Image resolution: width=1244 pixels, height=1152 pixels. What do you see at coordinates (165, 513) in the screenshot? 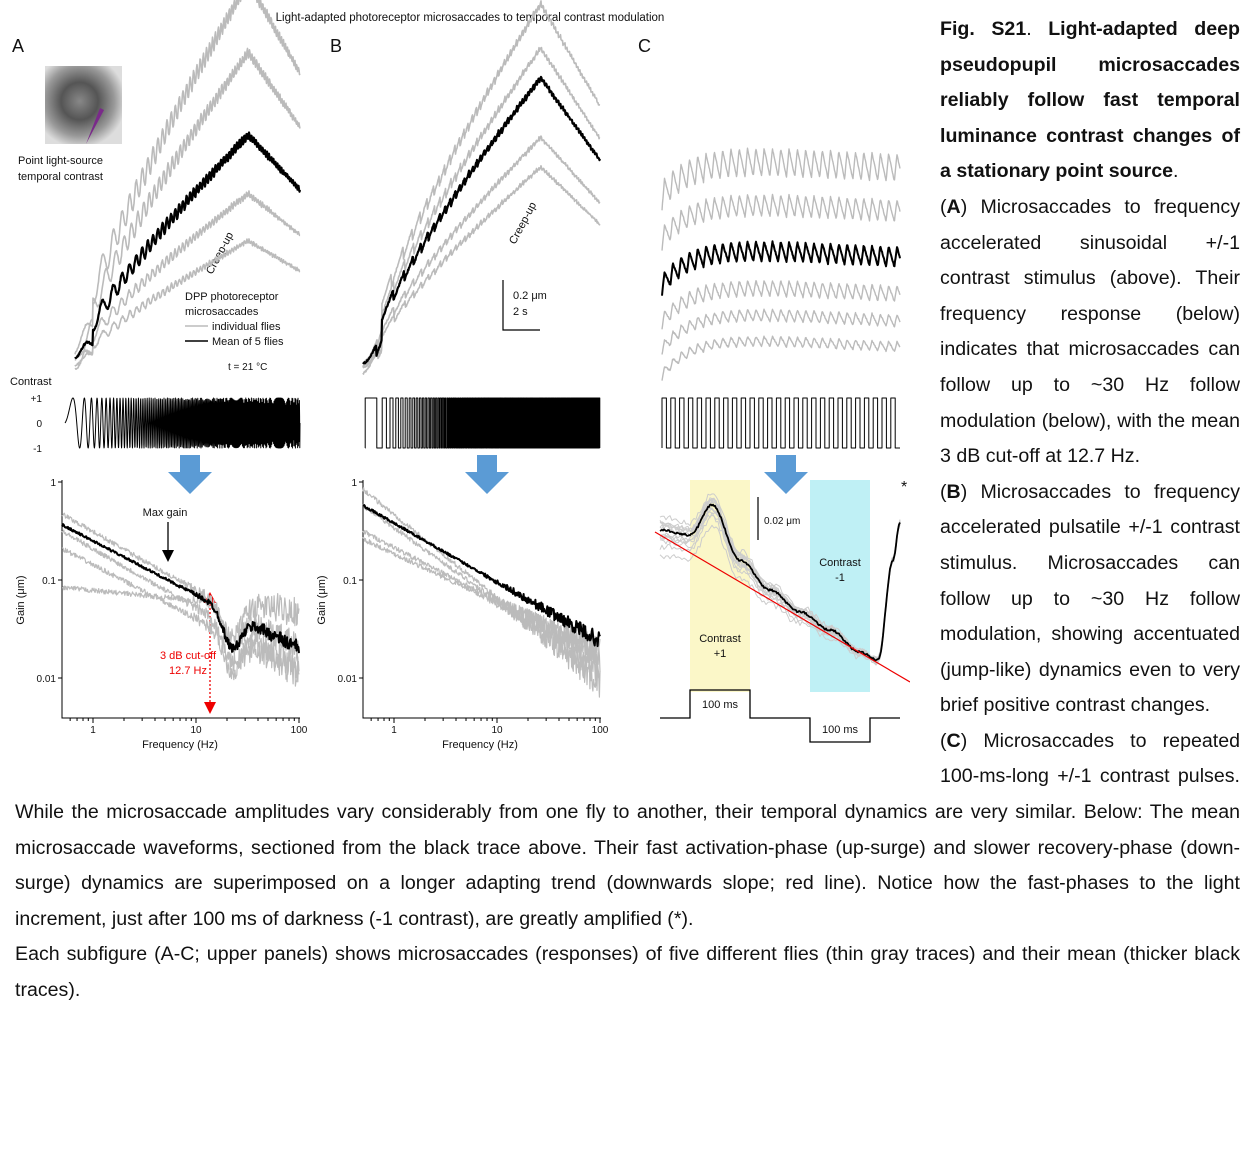
I see `annotation: Max gain` at bounding box center [165, 513].